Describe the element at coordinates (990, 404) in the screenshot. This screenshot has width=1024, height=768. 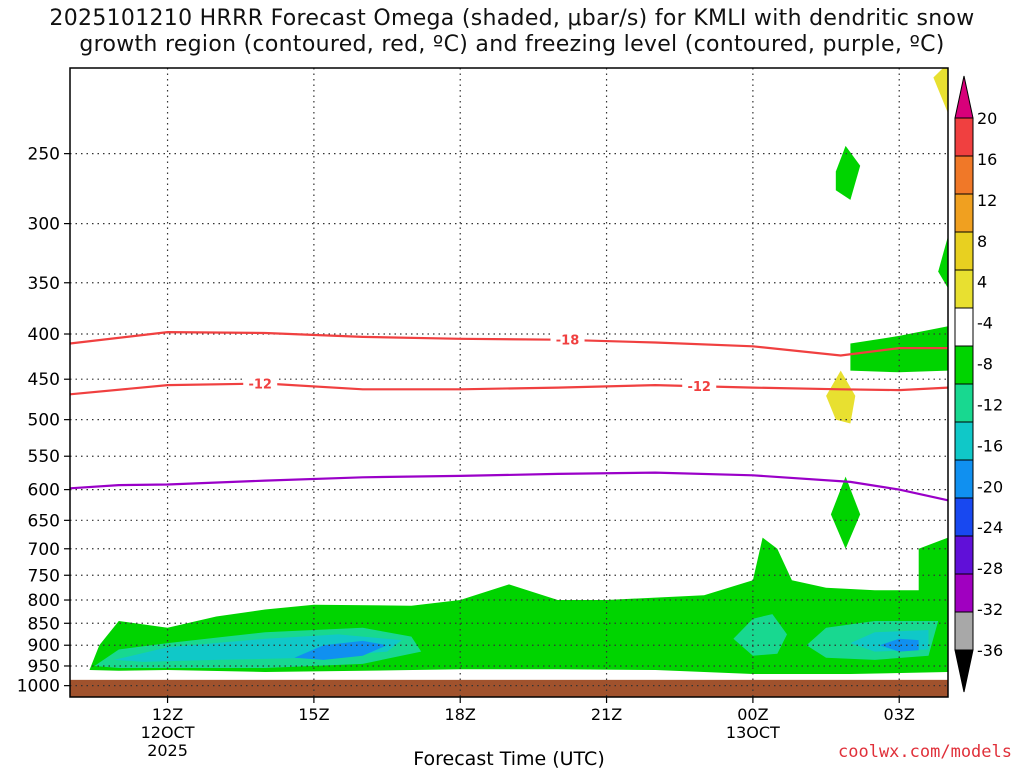
I see `colorbar-label-7: -12` at that location.